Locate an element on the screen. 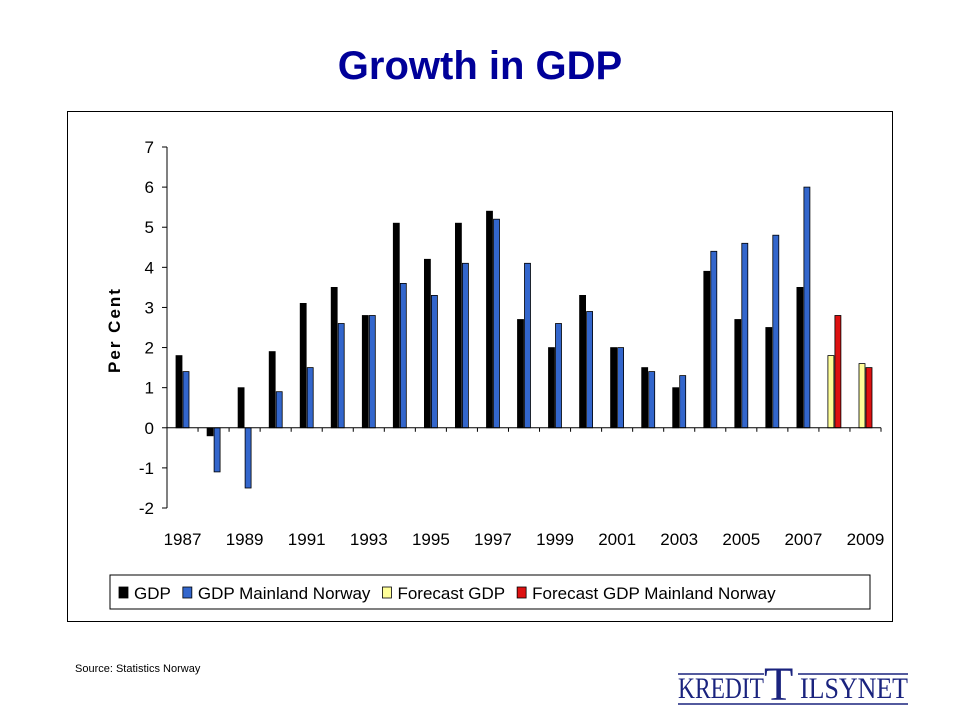 The width and height of the screenshot is (960, 720). bar-gdp-1993 is located at coordinates (365, 372).